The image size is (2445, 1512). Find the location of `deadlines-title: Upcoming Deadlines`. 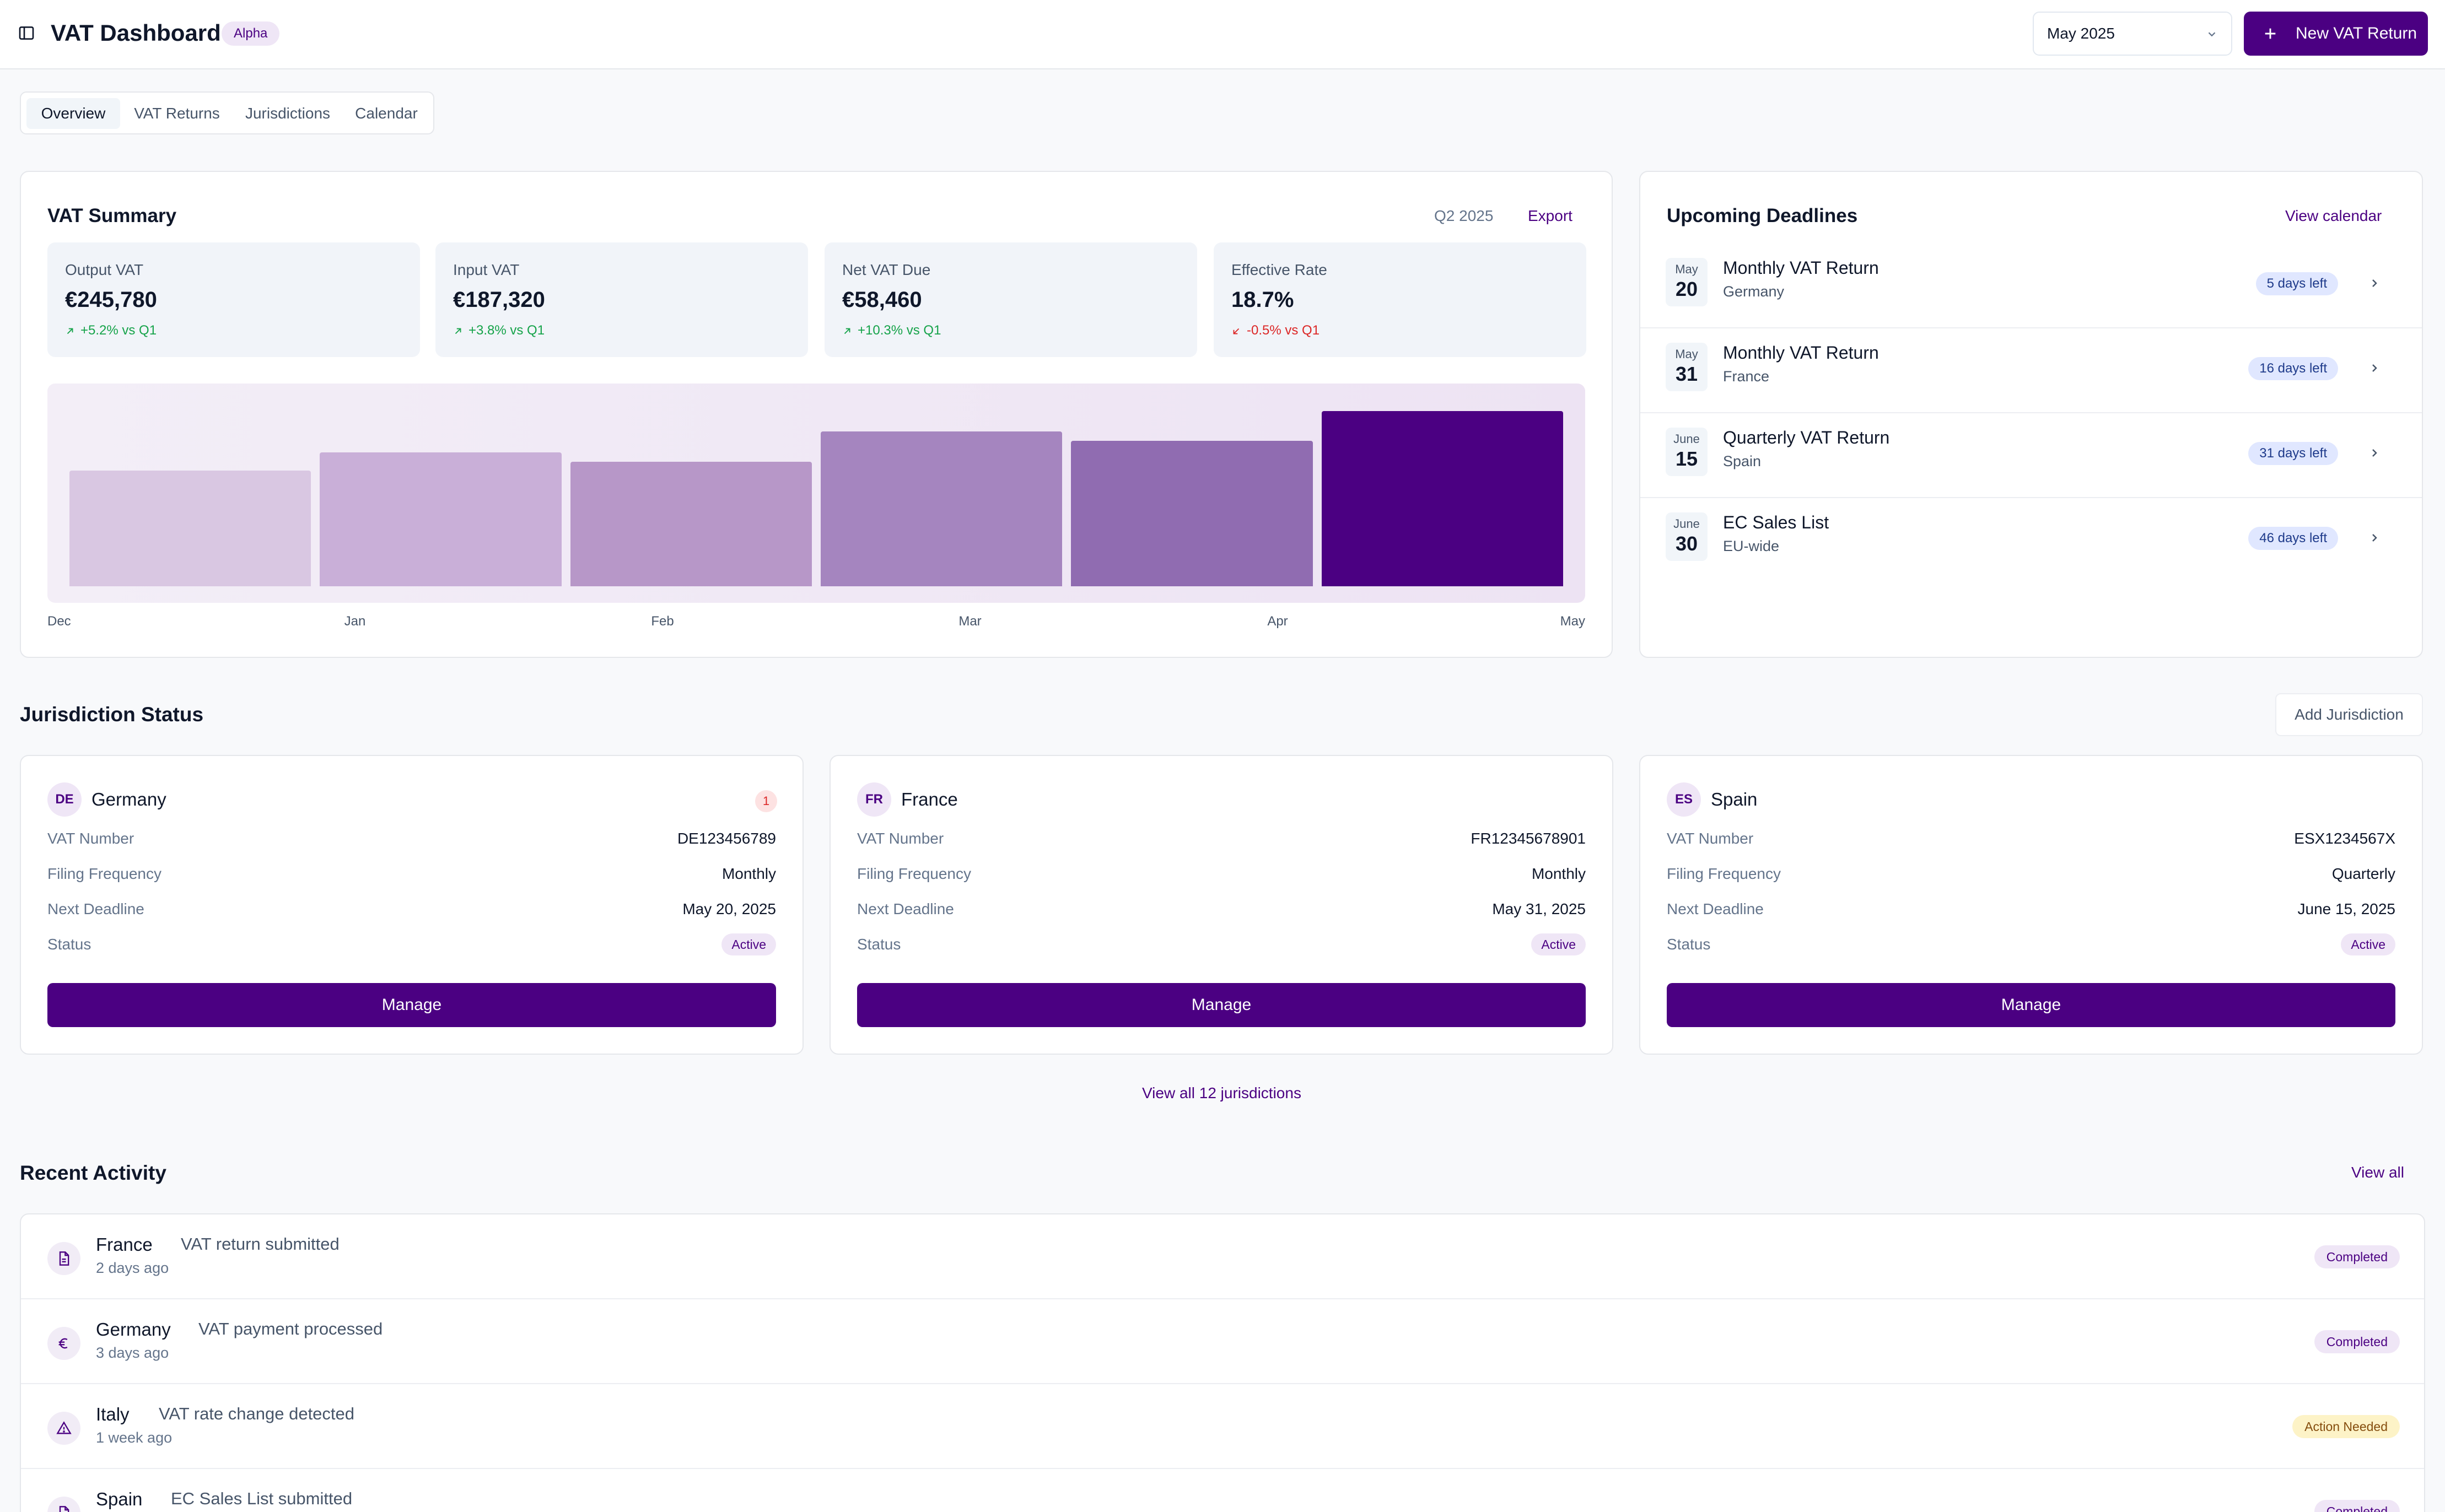

deadlines-title: Upcoming Deadlines is located at coordinates (1762, 215).